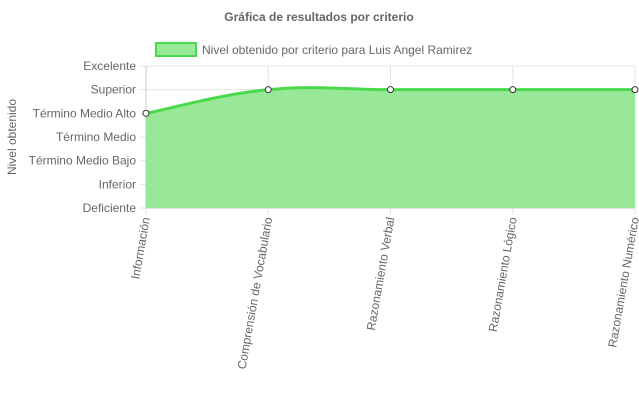  Describe the element at coordinates (176, 49) in the screenshot. I see `legend-swatch` at that location.